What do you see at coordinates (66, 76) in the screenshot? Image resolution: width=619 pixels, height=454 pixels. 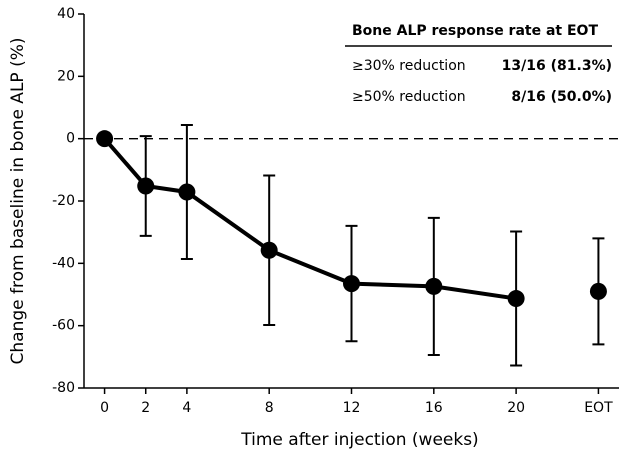 I see `y-tick-label: 20` at bounding box center [66, 76].